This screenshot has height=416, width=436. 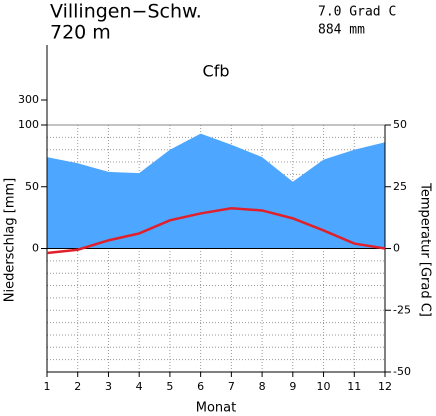 What do you see at coordinates (216, 230) in the screenshot?
I see `temperature-line` at bounding box center [216, 230].